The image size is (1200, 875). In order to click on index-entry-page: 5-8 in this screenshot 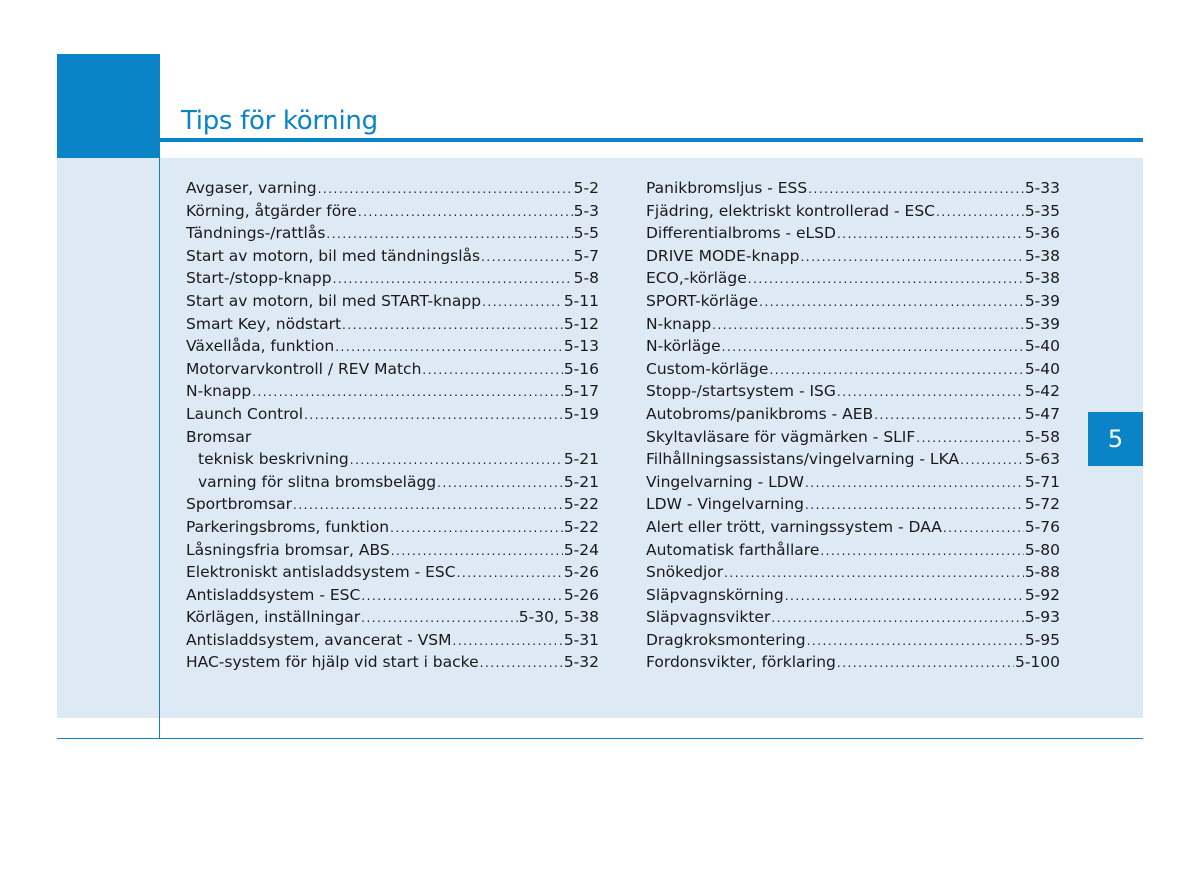, I will do `click(586, 278)`.